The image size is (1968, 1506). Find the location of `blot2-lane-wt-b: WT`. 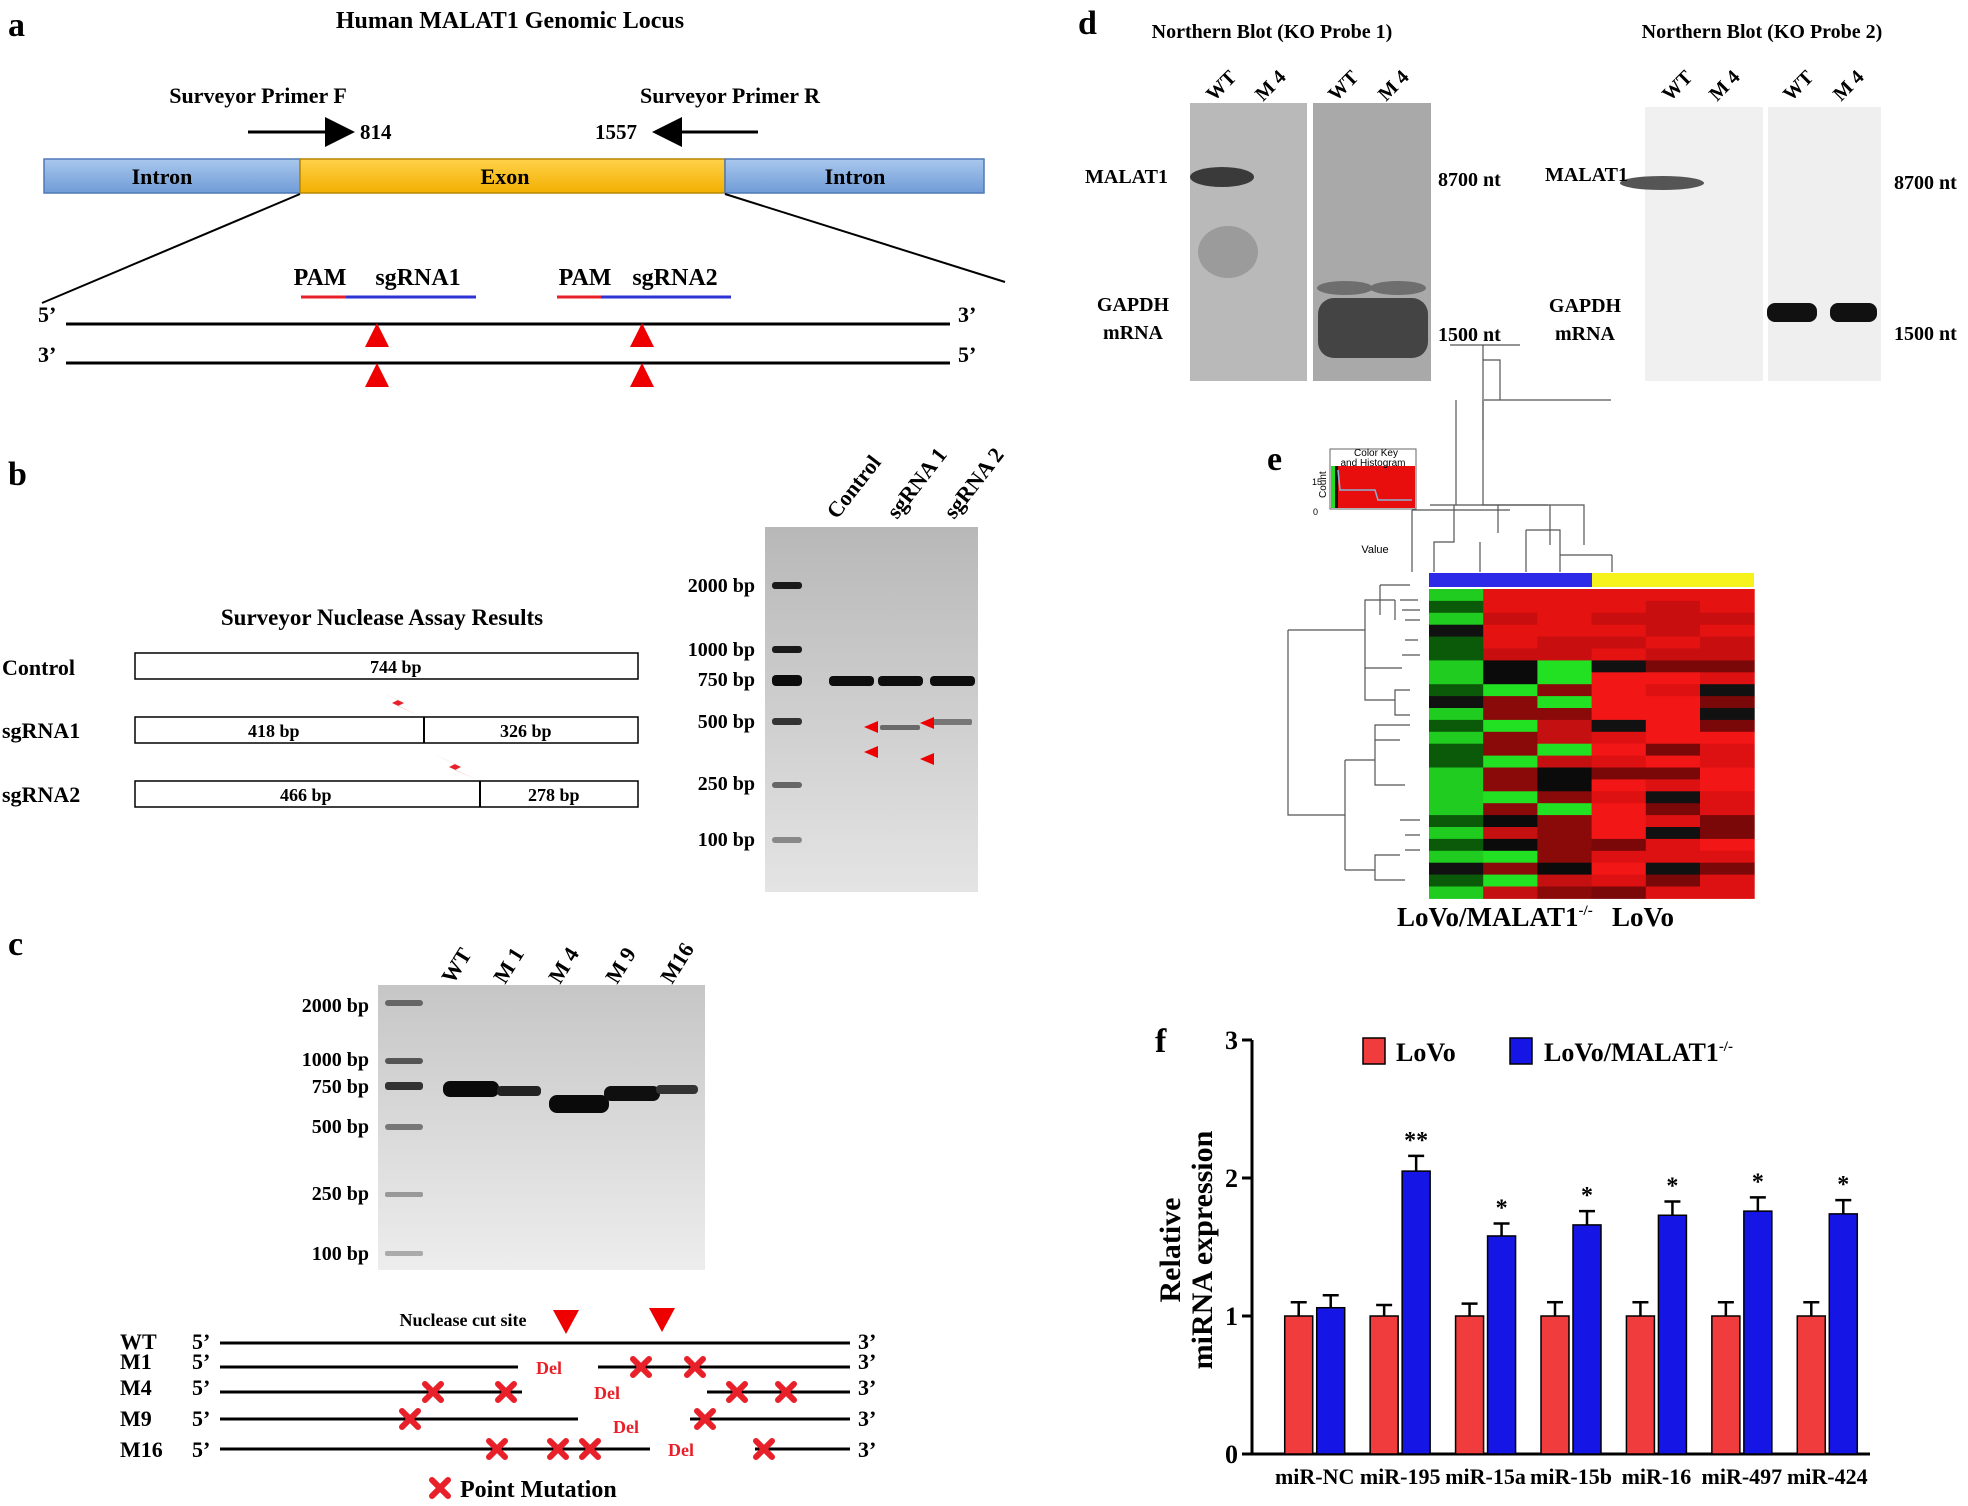

blot2-lane-wt-b: WT is located at coordinates (1799, 86).